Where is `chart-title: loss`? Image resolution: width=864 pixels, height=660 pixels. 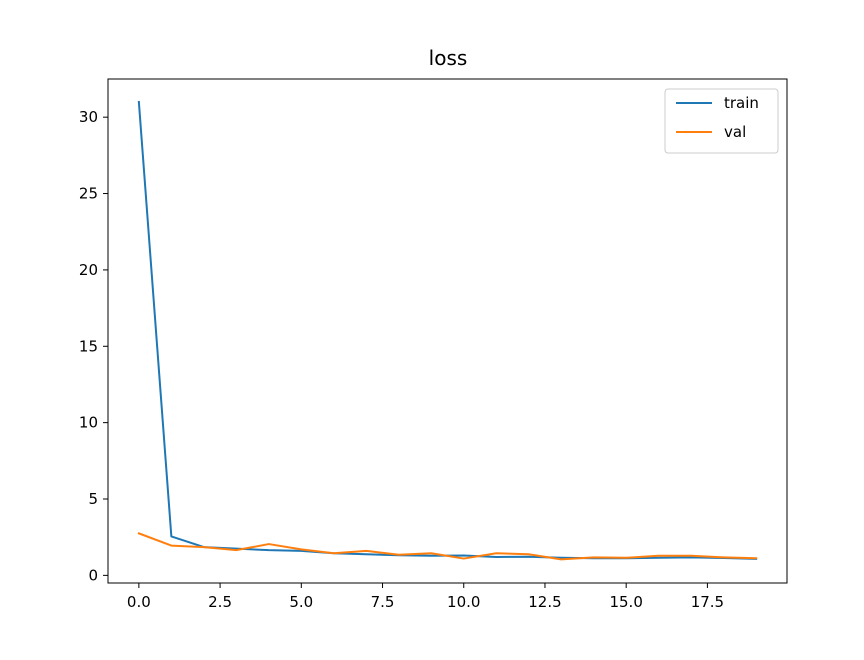
chart-title: loss is located at coordinates (448, 58).